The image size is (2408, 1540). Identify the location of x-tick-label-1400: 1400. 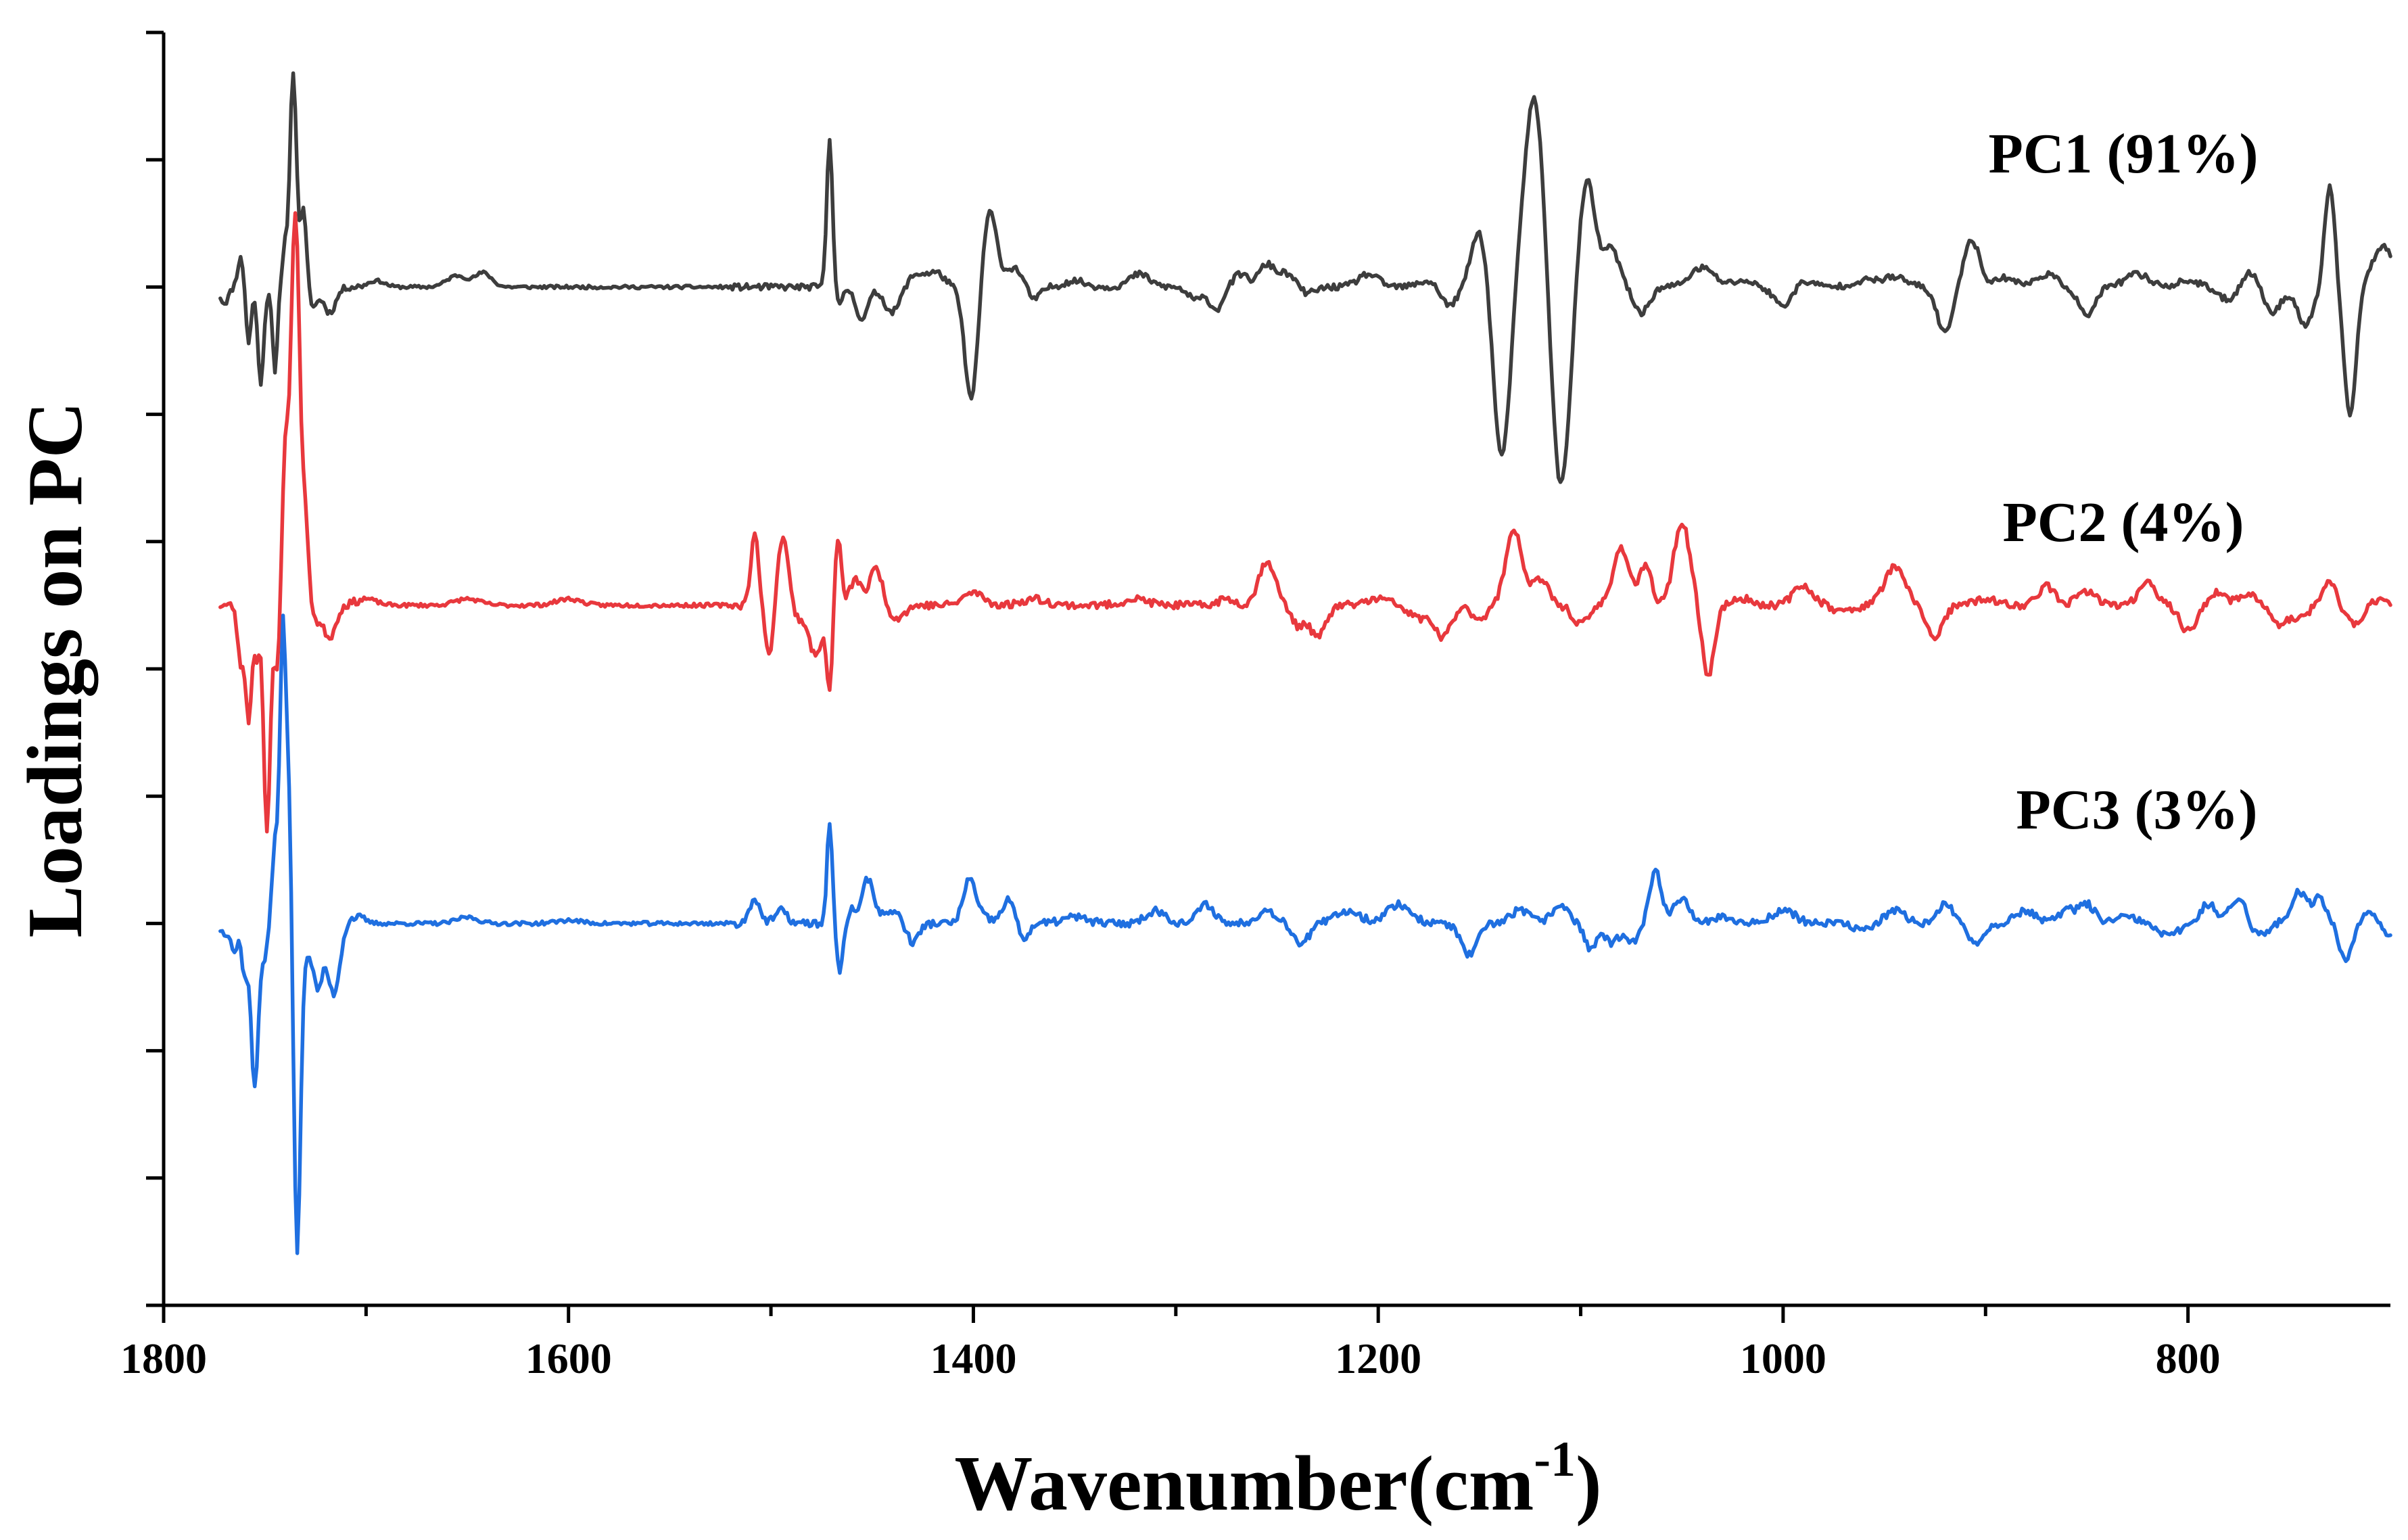
(973, 1358).